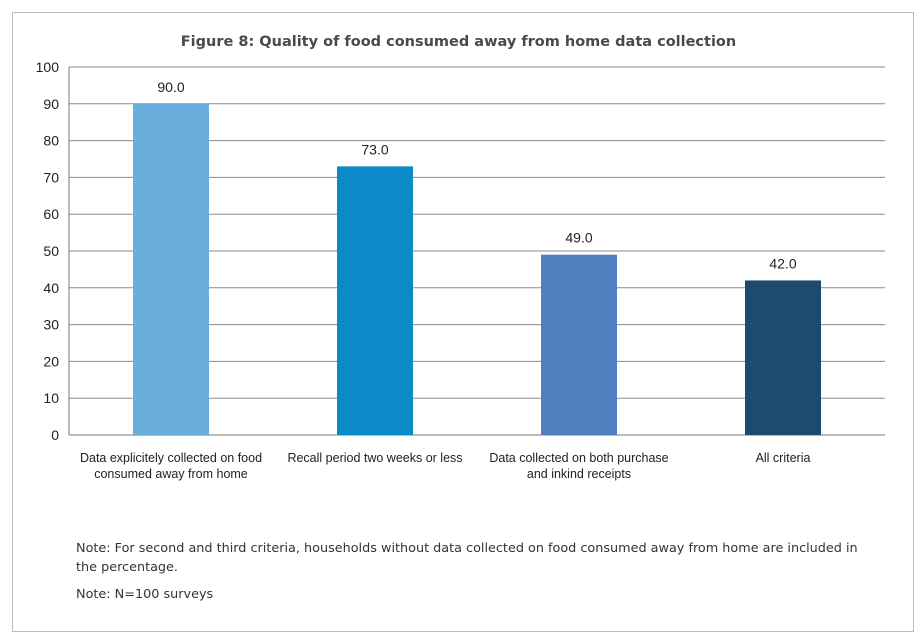 The image size is (917, 632). I want to click on y-axis-ticks: 0 10 20 30 40 50 60 70 80 90 100, so click(48, 251).